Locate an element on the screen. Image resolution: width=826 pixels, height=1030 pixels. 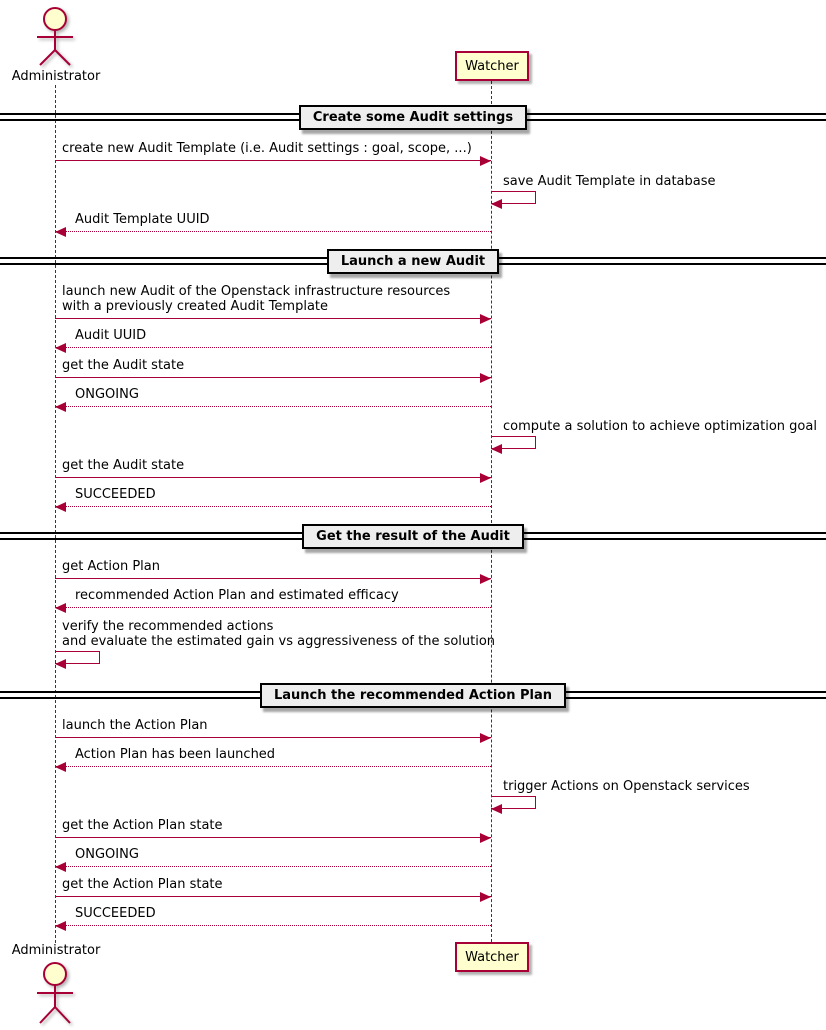
message-succeeded-2: SUCCEEDED is located at coordinates (273, 918).